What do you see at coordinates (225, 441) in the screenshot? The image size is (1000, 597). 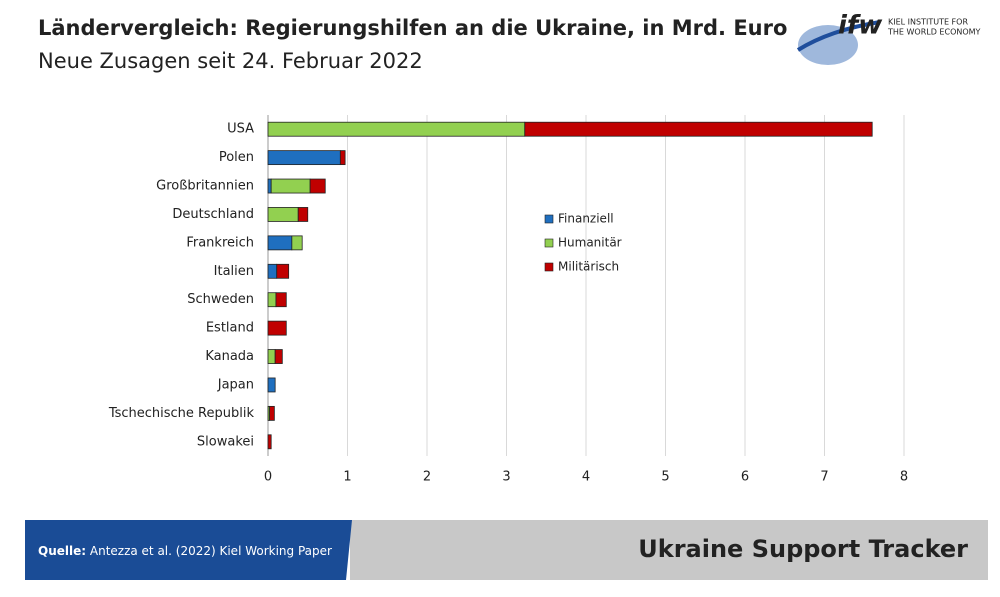 I see `y-tick-label: Slowakei` at bounding box center [225, 441].